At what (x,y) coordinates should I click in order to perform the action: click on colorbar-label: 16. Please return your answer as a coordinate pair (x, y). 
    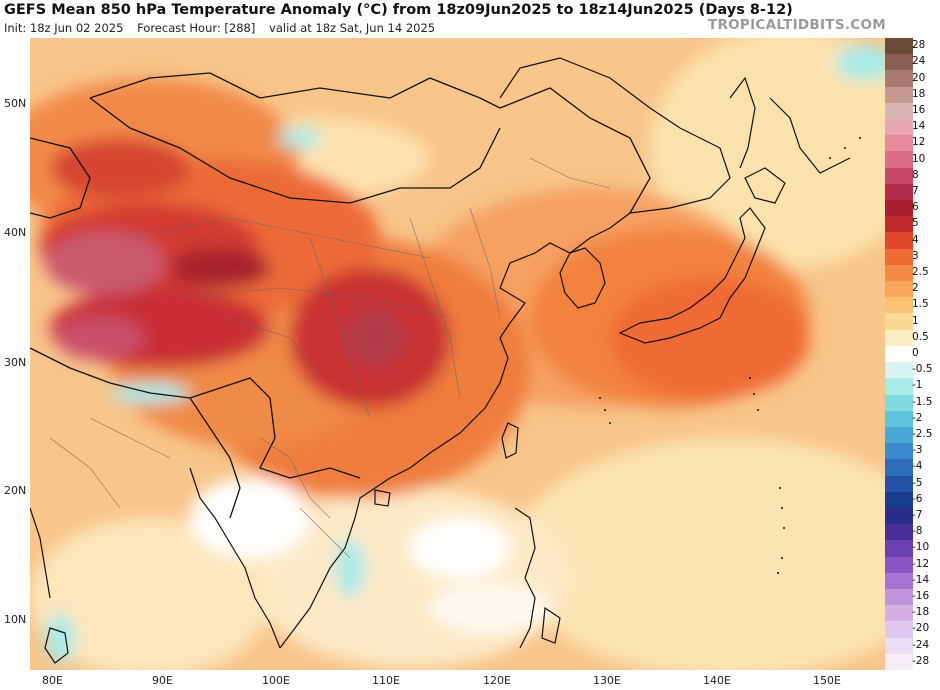
    Looking at the image, I should click on (919, 109).